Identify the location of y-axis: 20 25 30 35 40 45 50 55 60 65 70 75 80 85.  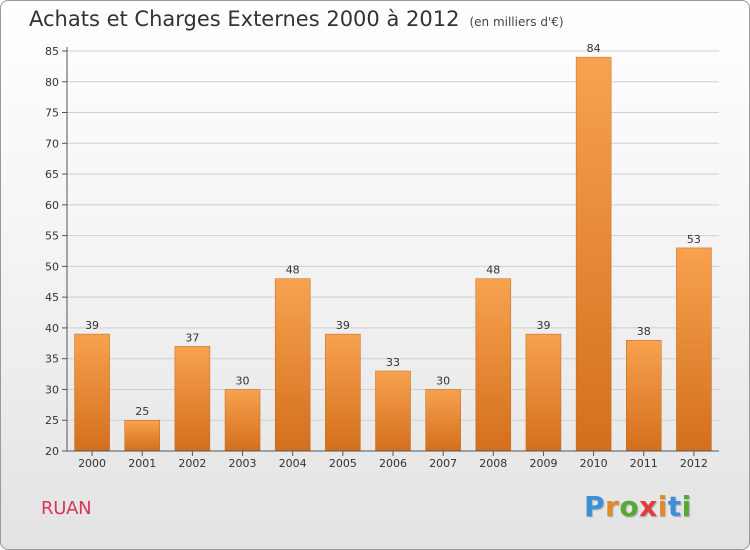
(56, 251).